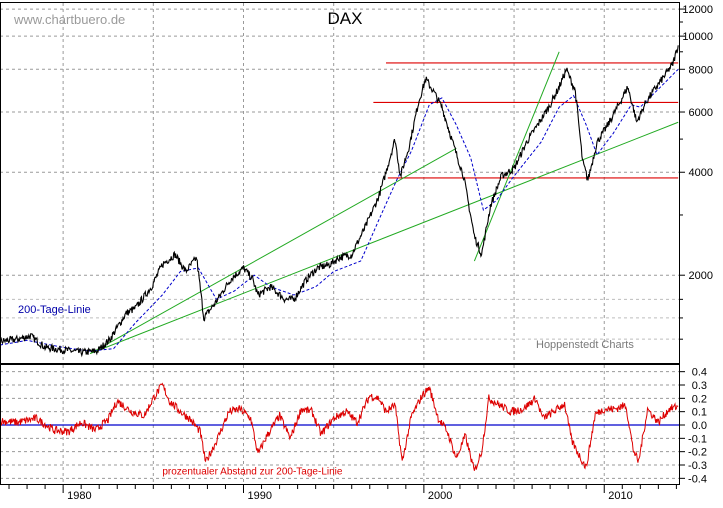 Image resolution: width=723 pixels, height=508 pixels. What do you see at coordinates (697, 37) in the screenshot?
I see `y-tick-label: 10000` at bounding box center [697, 37].